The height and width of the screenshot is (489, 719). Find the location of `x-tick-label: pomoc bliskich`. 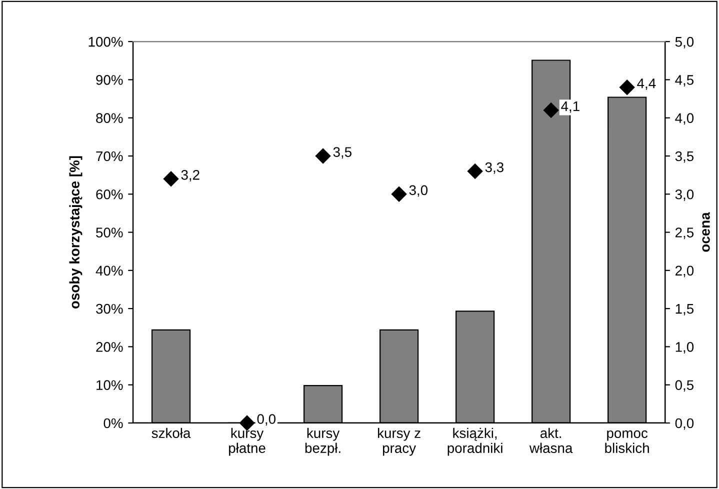

x-tick-label: pomoc bliskich is located at coordinates (627, 442).